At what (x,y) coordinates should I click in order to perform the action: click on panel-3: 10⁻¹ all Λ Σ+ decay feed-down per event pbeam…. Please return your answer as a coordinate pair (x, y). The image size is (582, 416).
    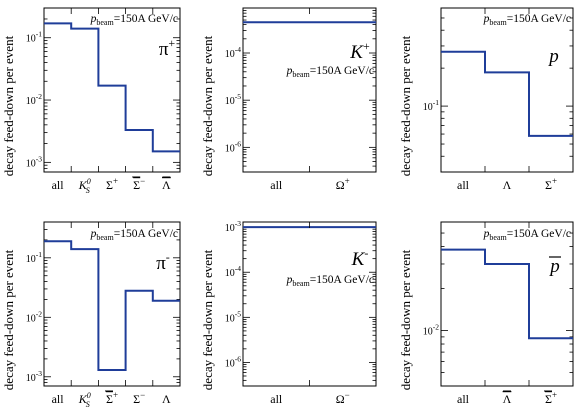
    Looking at the image, I should click on (486, 99).